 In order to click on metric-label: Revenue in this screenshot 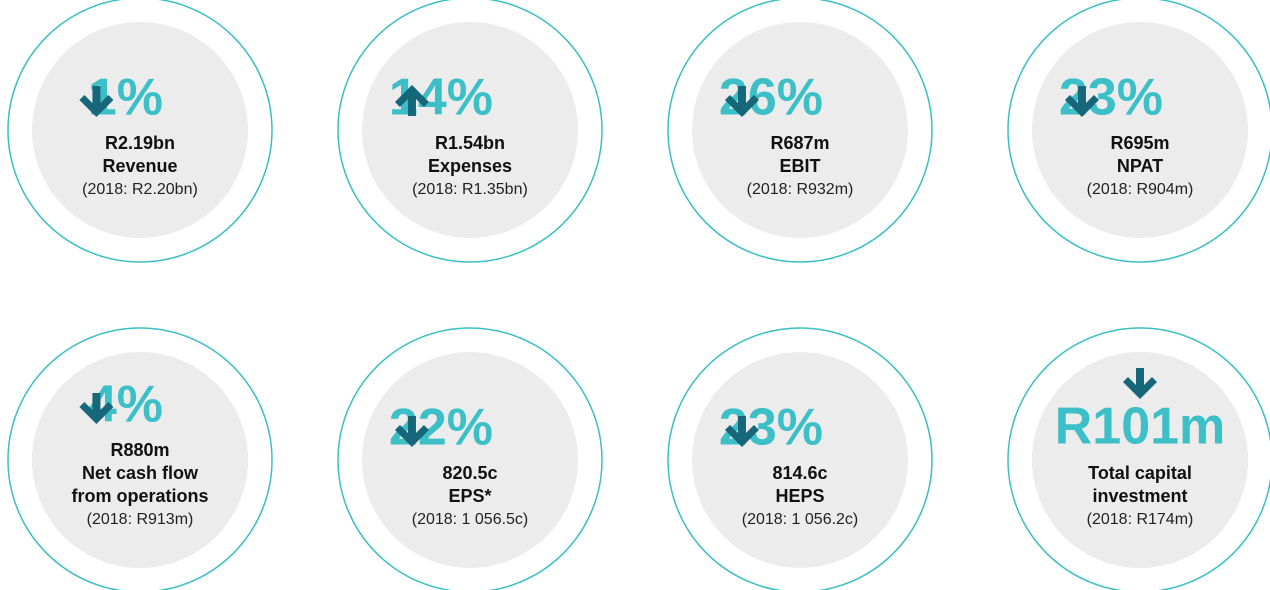, I will do `click(139, 166)`.